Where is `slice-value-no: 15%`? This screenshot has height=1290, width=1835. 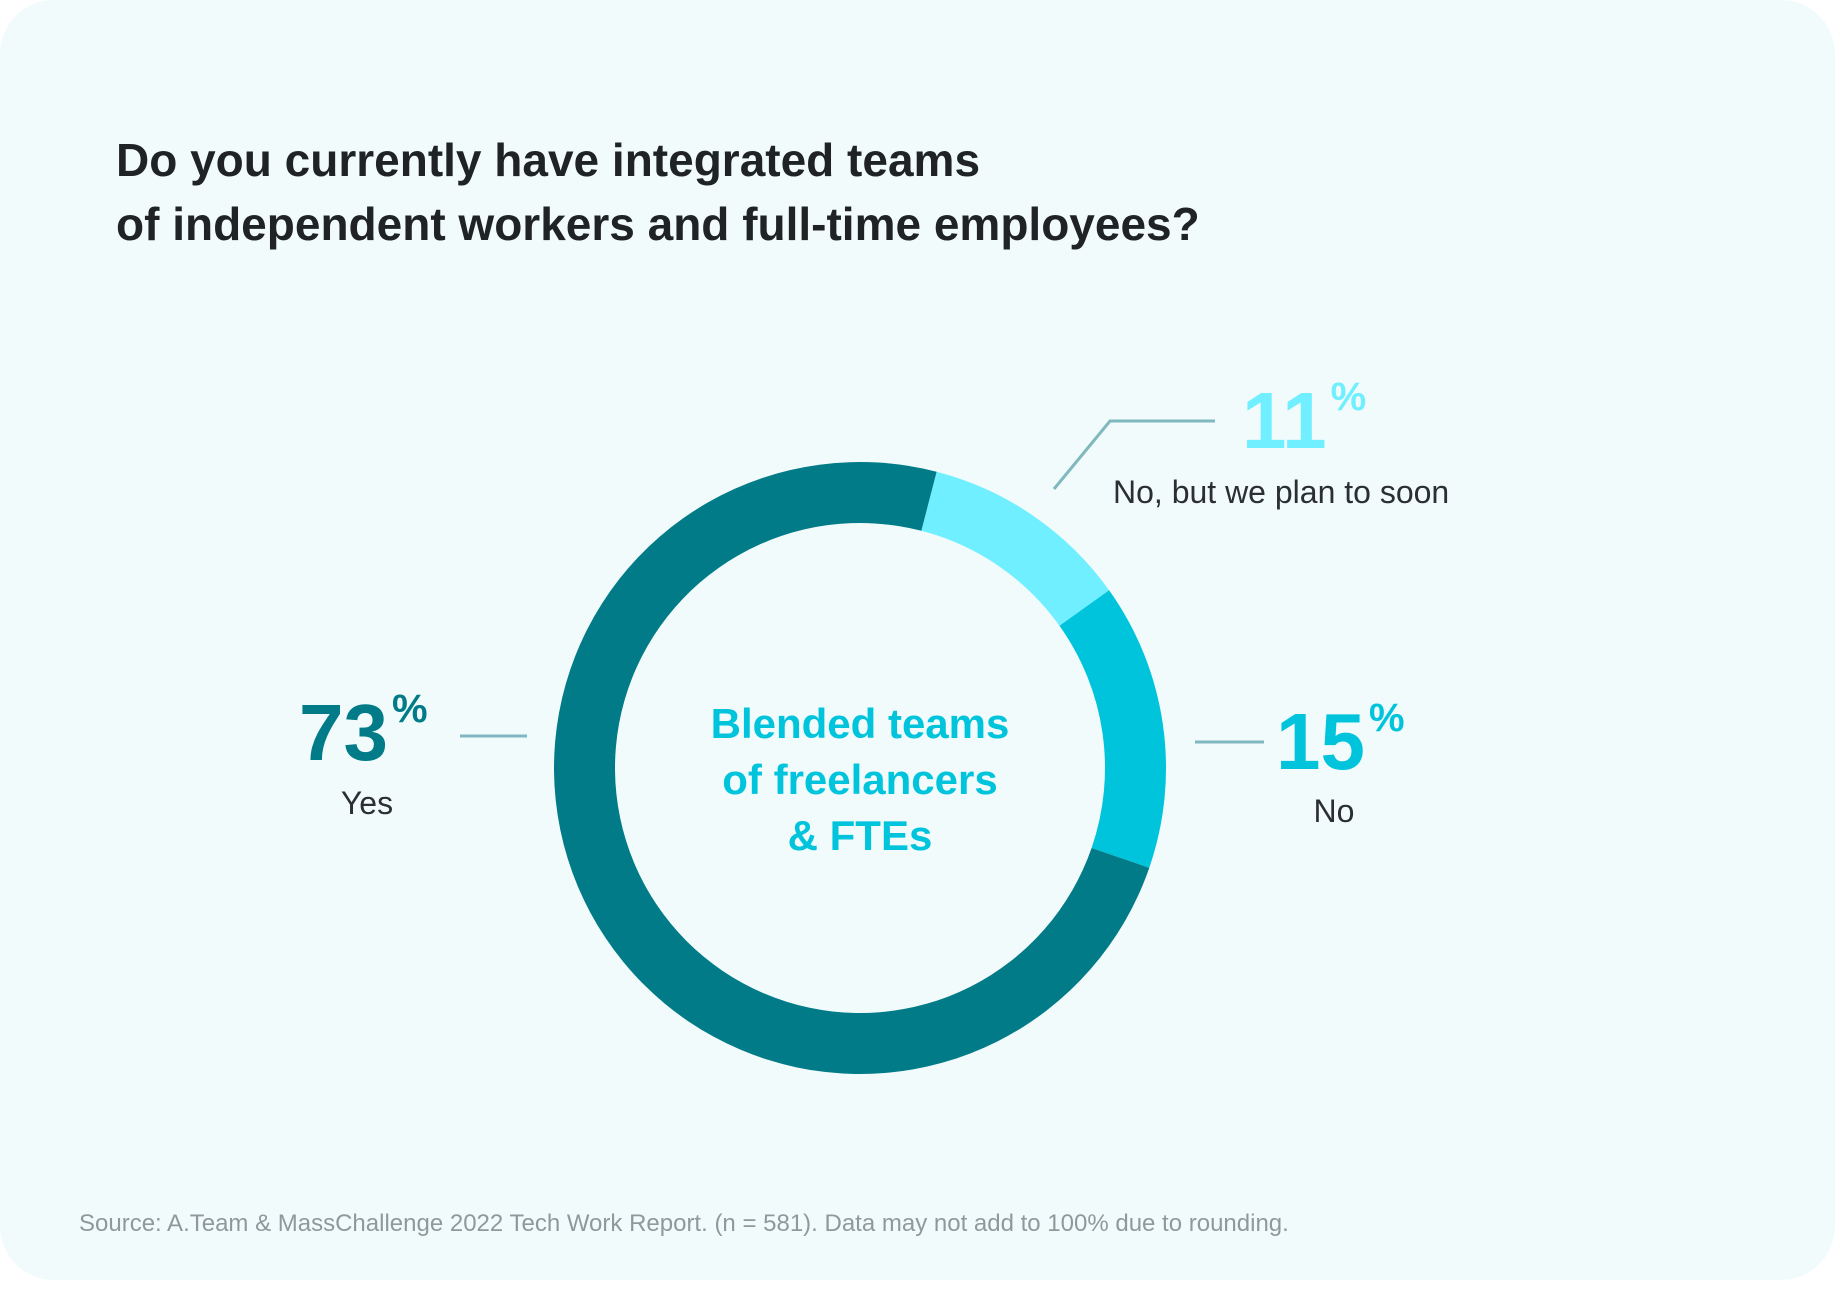 slice-value-no: 15% is located at coordinates (1340, 741).